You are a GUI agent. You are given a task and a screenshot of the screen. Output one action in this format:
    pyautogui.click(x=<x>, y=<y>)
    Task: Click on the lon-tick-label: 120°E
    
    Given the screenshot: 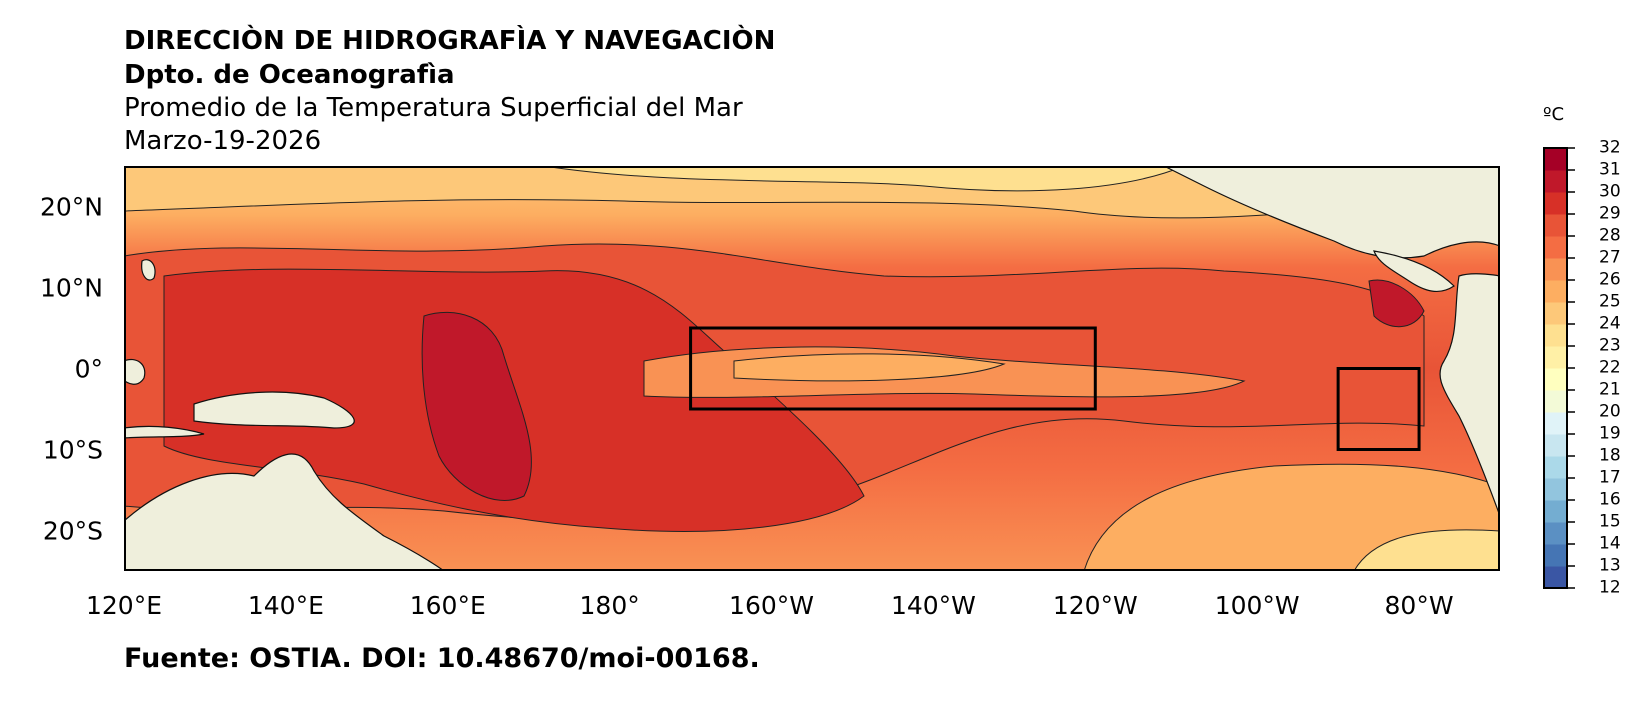 What is the action you would take?
    pyautogui.click(x=124, y=605)
    